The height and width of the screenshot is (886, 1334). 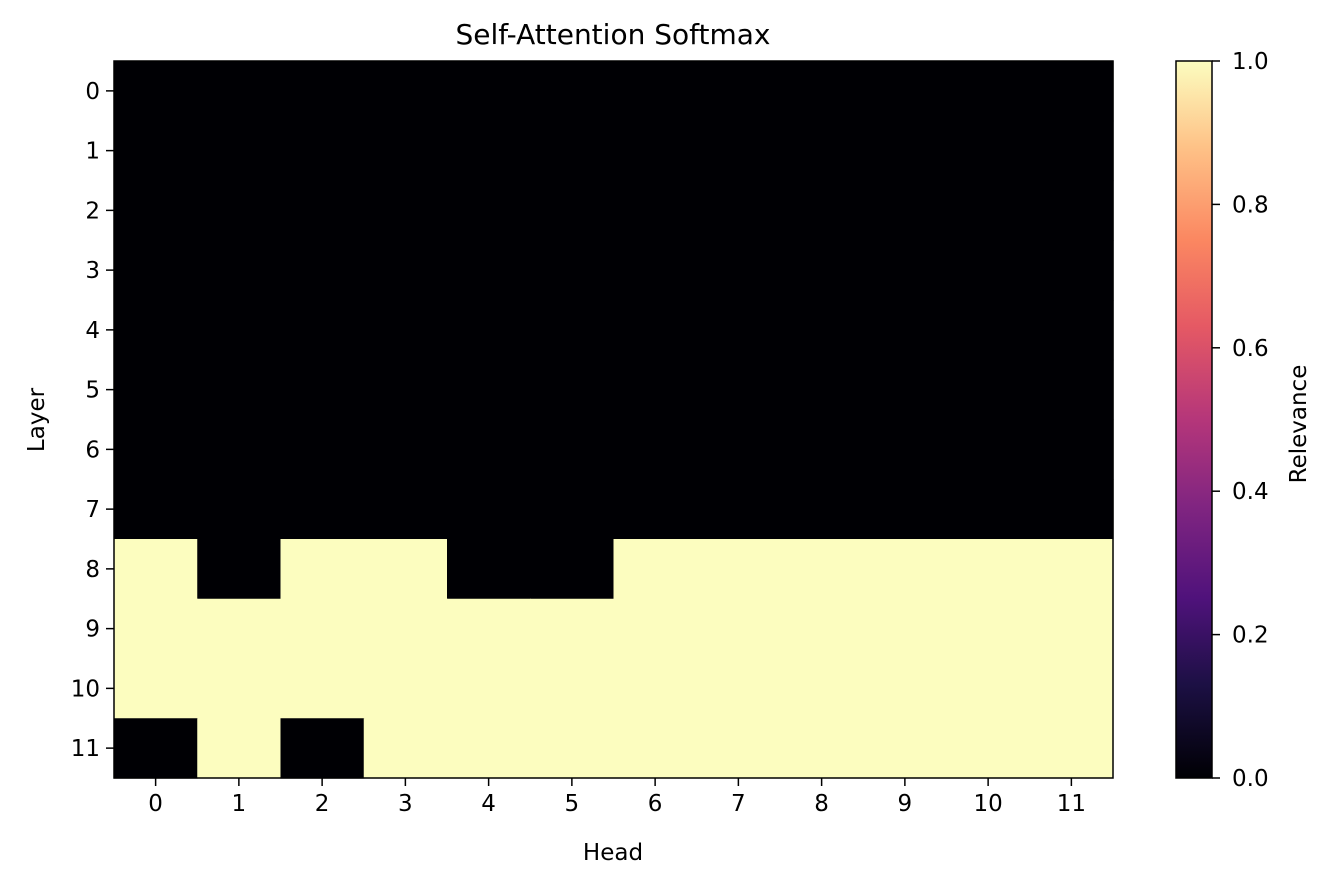 What do you see at coordinates (1250, 492) in the screenshot?
I see `colorbar-tick-label: 0.4` at bounding box center [1250, 492].